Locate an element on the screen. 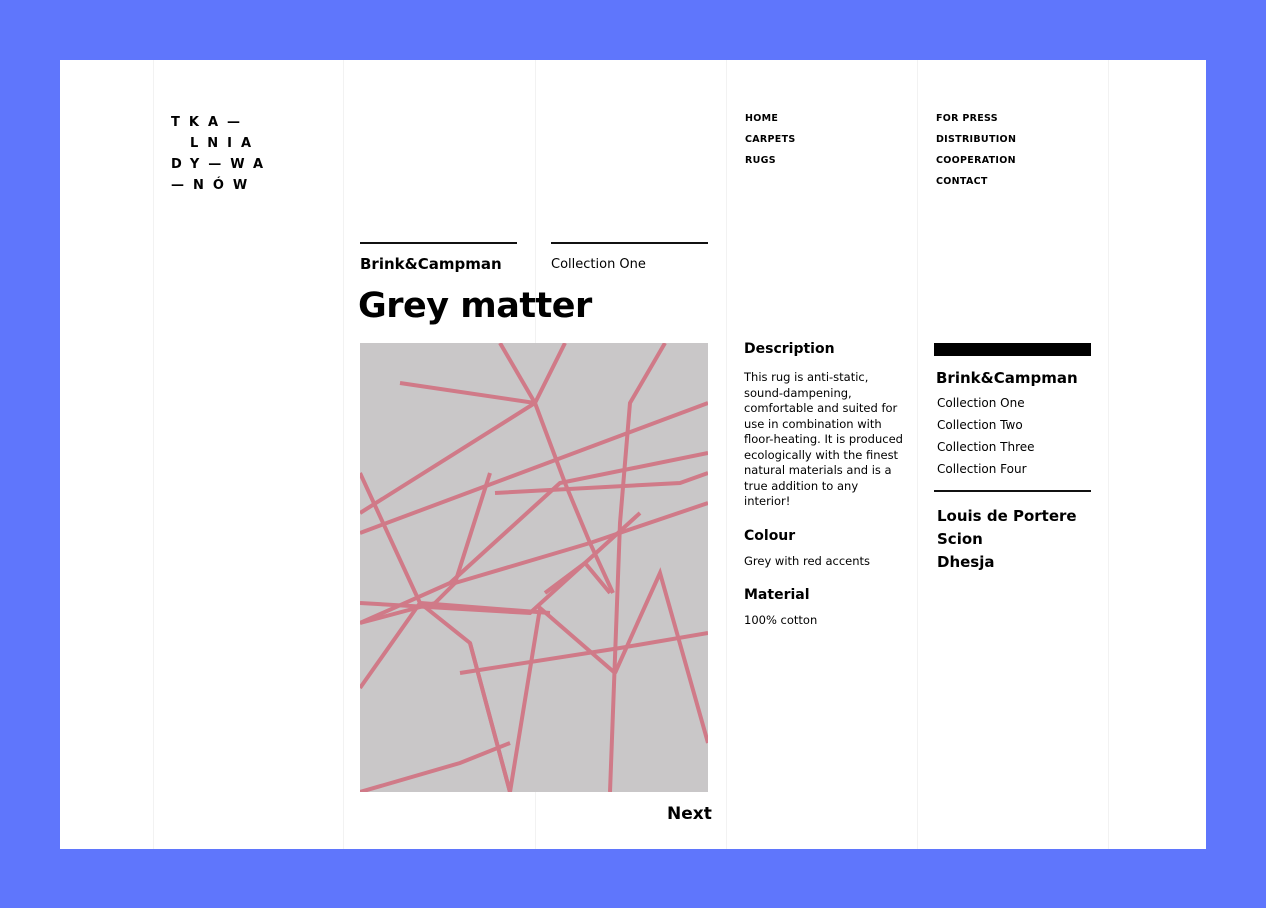 The height and width of the screenshot is (908, 1266). sidebar-brand-louis-de-portere: Louis de Portere is located at coordinates (1007, 516).